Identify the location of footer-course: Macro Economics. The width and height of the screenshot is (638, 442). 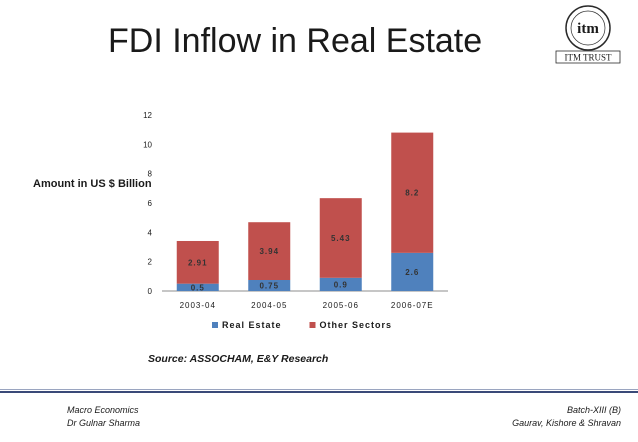
(103, 410).